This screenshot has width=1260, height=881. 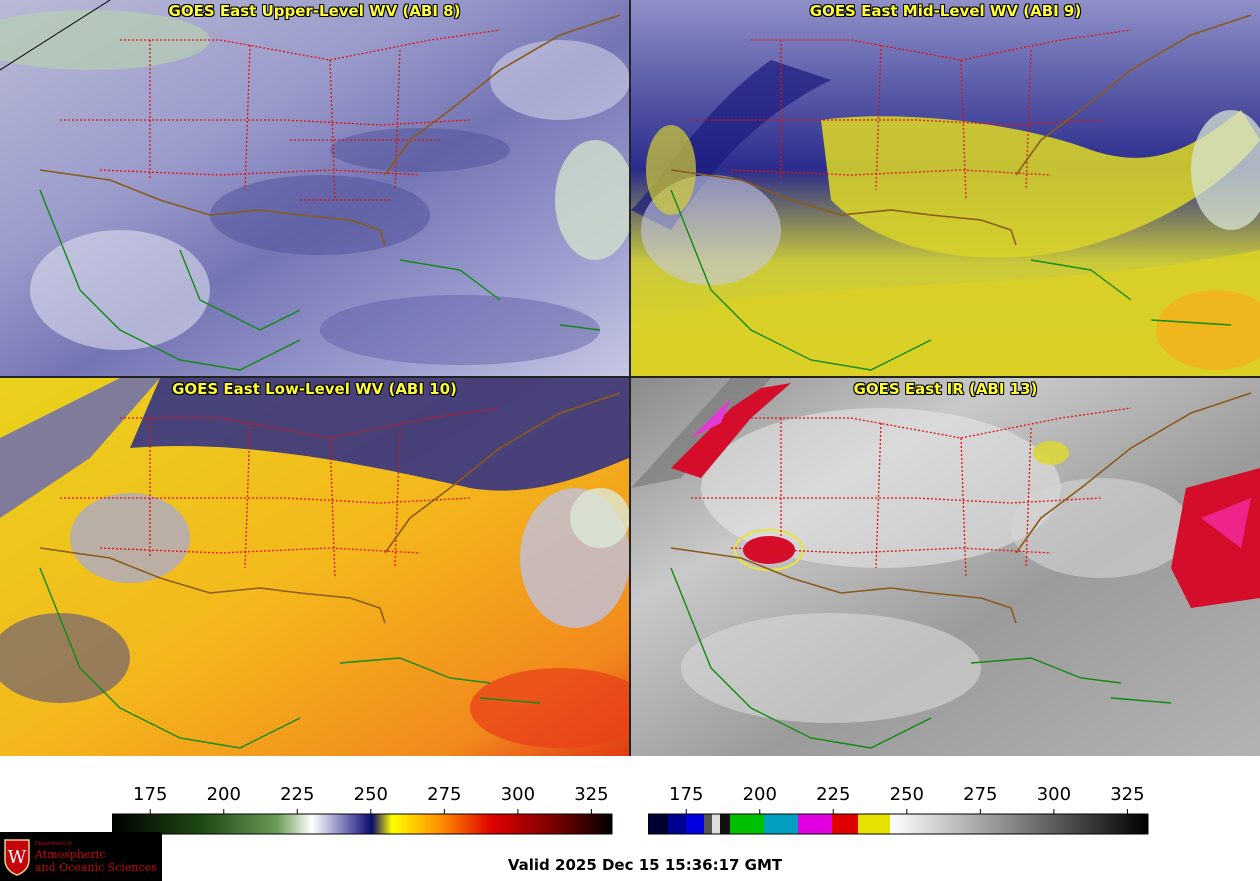 What do you see at coordinates (70, 854) in the screenshot?
I see `logo-line1: Atmospheric` at bounding box center [70, 854].